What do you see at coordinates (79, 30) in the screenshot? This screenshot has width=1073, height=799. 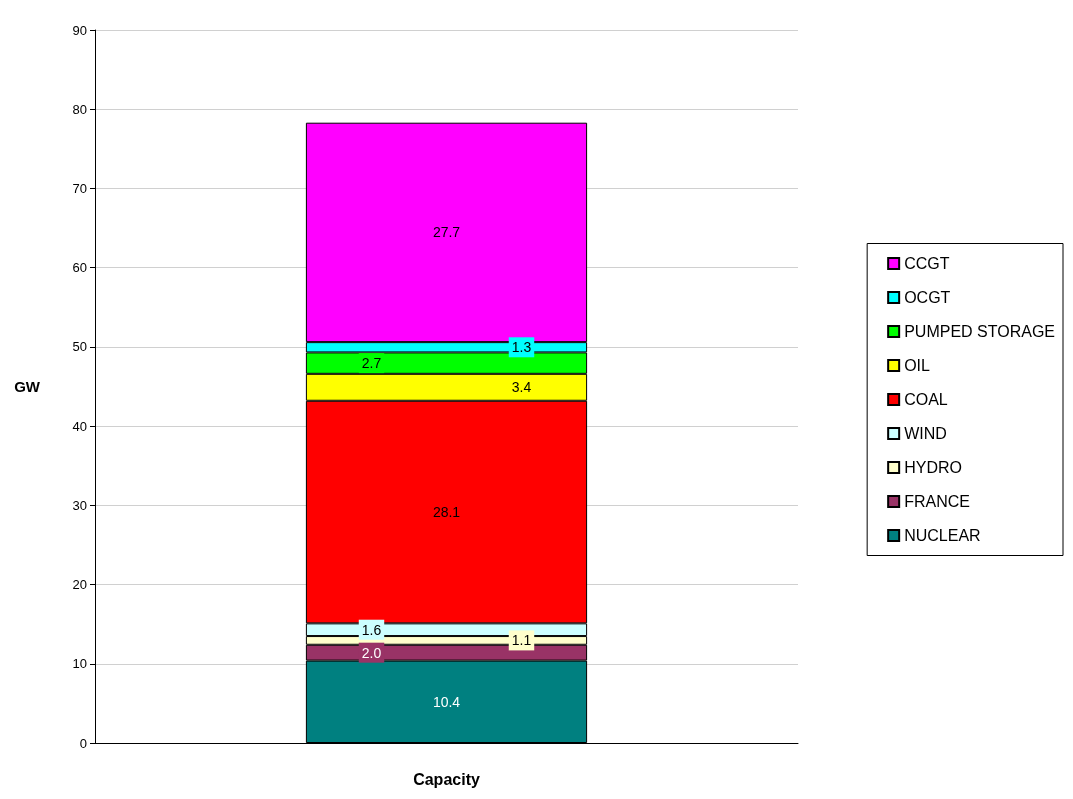 I see `y-tick-label: 90` at bounding box center [79, 30].